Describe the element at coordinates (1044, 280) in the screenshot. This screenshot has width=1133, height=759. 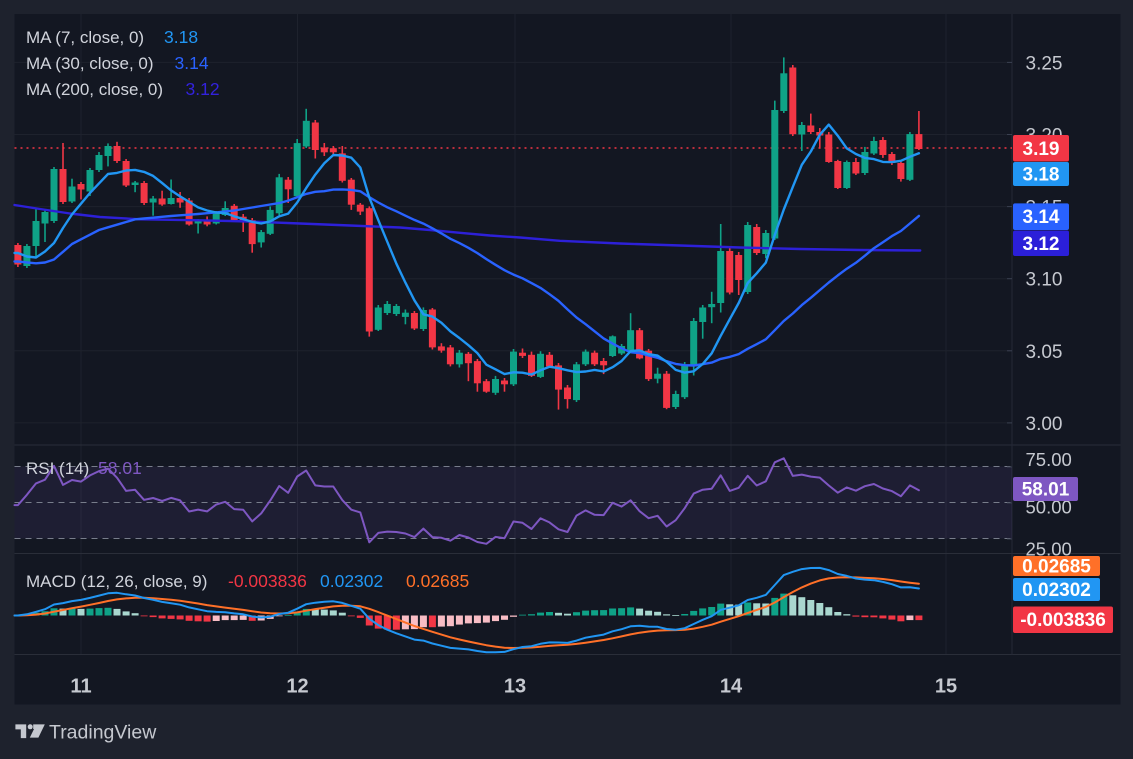
I see `svg-text: 3.10` at that location.